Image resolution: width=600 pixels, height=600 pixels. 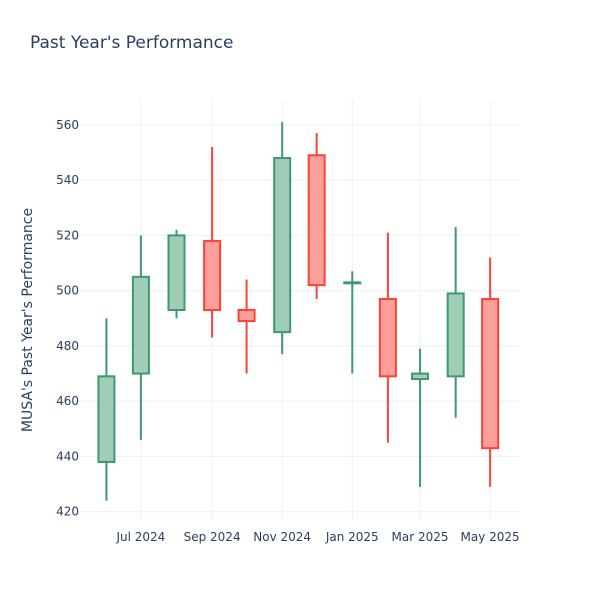 I want to click on x-tick-label: Jan 2025, so click(x=352, y=537).